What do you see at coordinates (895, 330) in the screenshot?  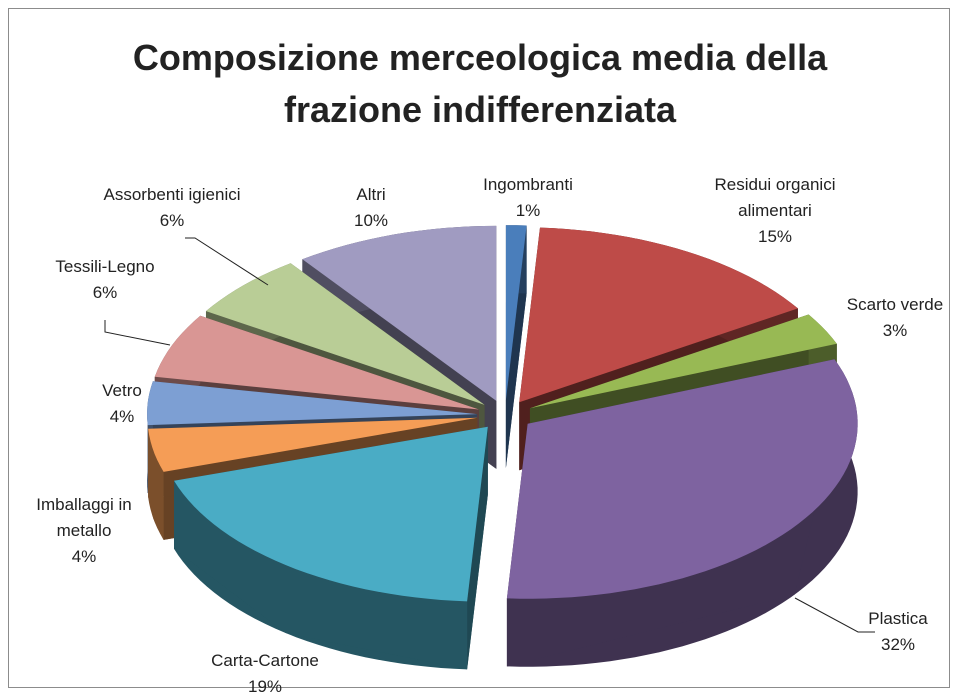 I see `label-value: 3%` at bounding box center [895, 330].